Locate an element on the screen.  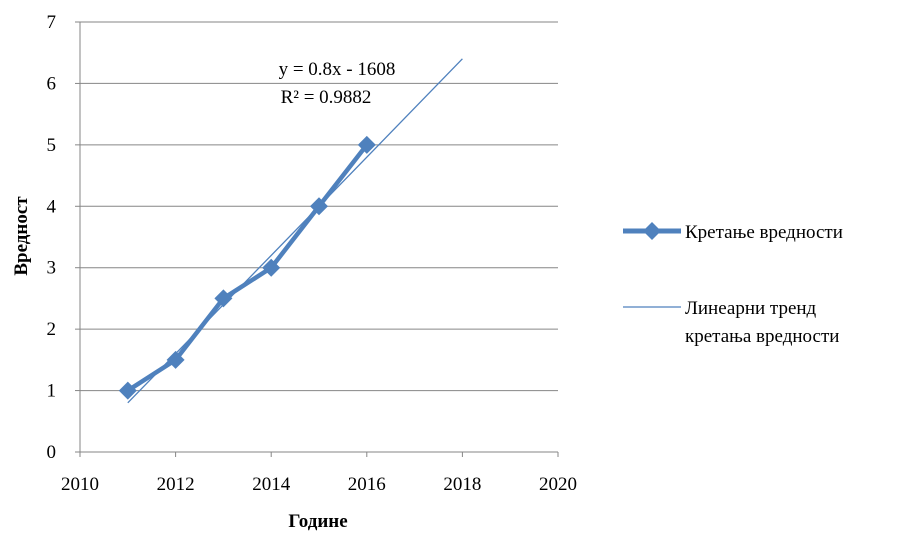
series-line is located at coordinates (247, 268).